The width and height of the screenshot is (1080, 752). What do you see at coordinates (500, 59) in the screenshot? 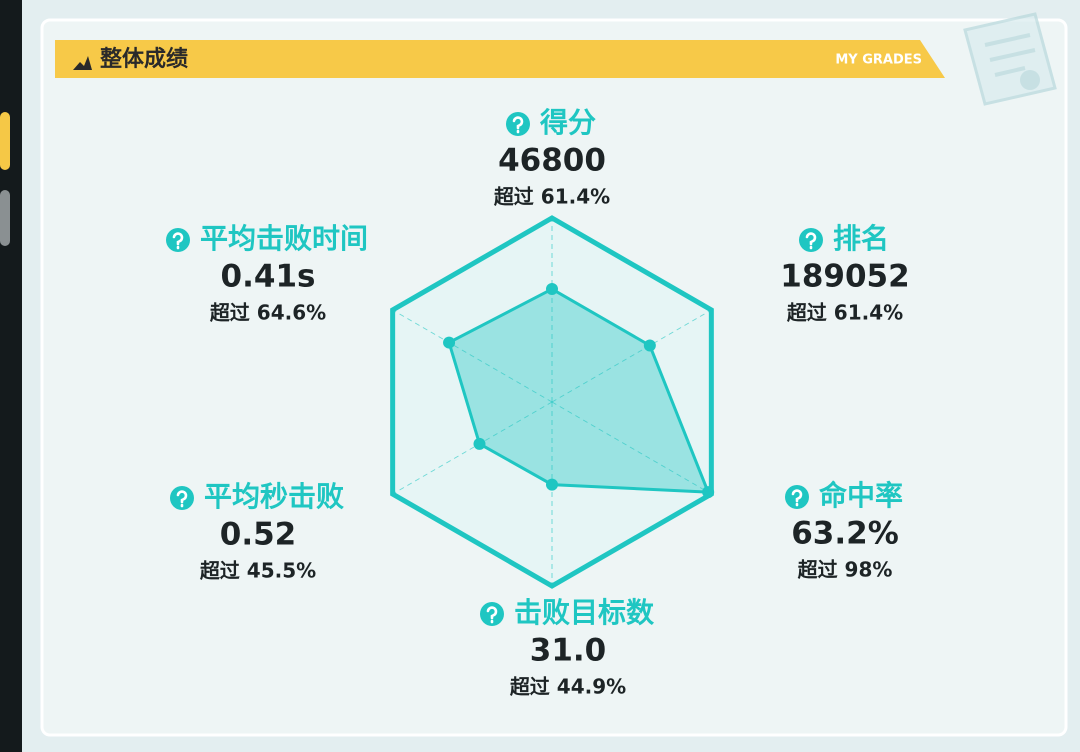
I see `header-bar` at bounding box center [500, 59].